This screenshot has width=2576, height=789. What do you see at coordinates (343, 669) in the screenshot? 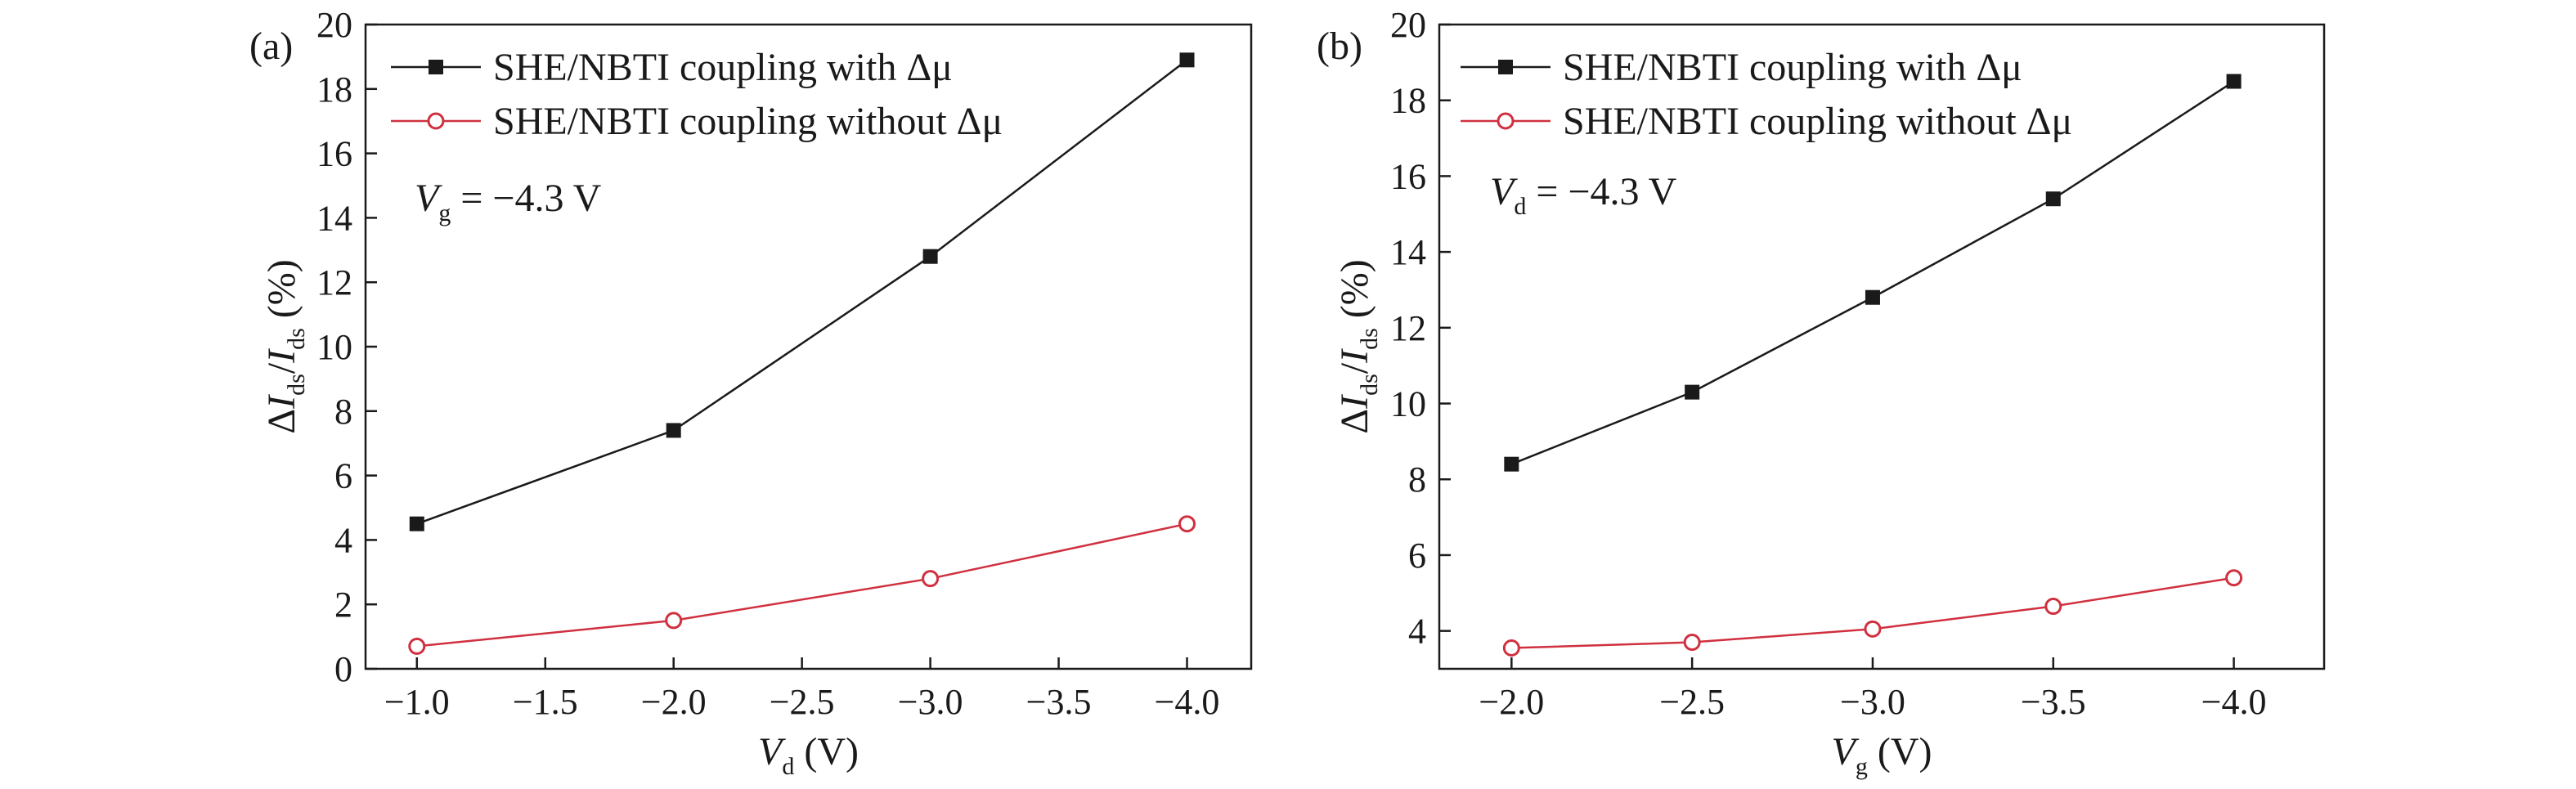
I see `y-tick-label: 0` at bounding box center [343, 669].